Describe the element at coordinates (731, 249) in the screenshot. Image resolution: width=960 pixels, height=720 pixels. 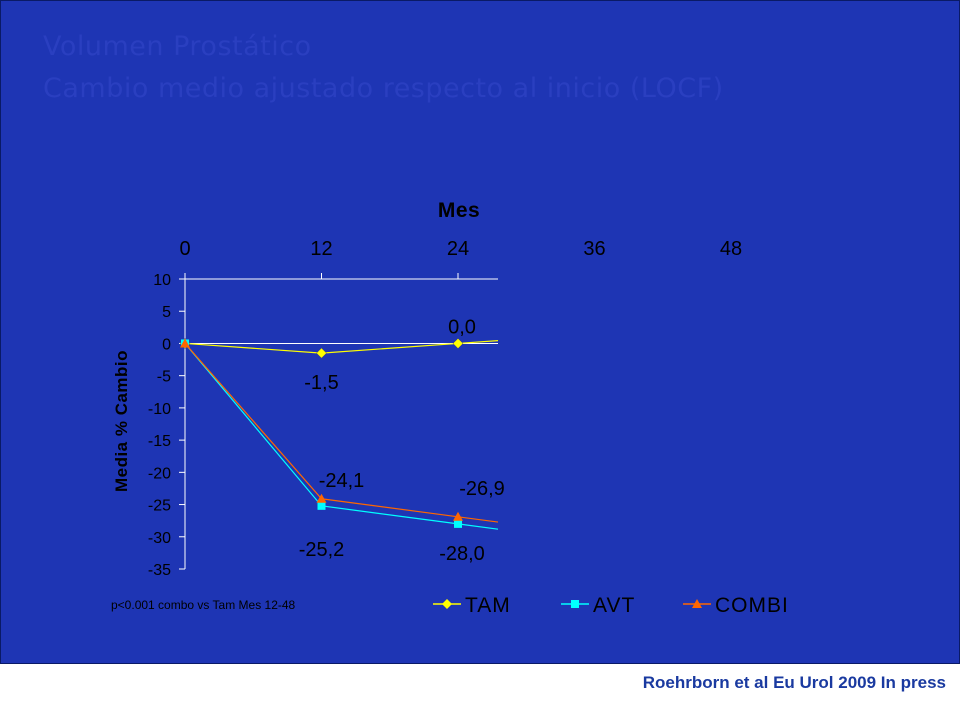
I see `x-tick-label: 48` at that location.